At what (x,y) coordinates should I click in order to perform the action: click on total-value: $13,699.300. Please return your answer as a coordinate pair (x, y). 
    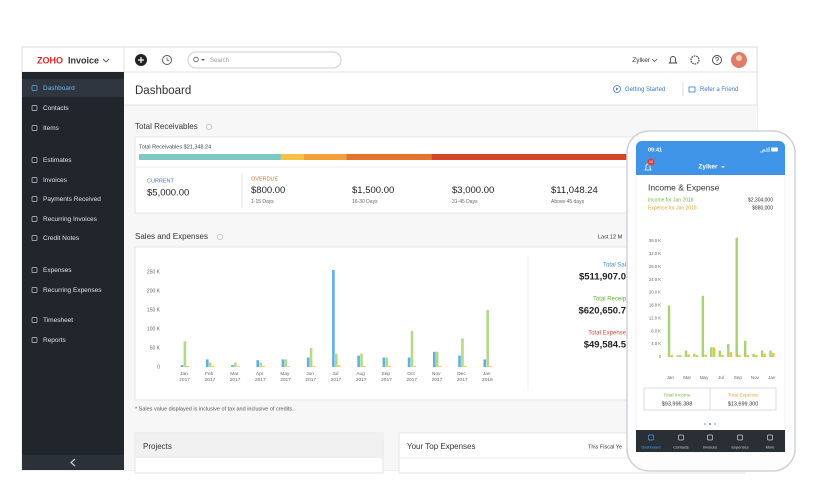
    Looking at the image, I should click on (743, 404).